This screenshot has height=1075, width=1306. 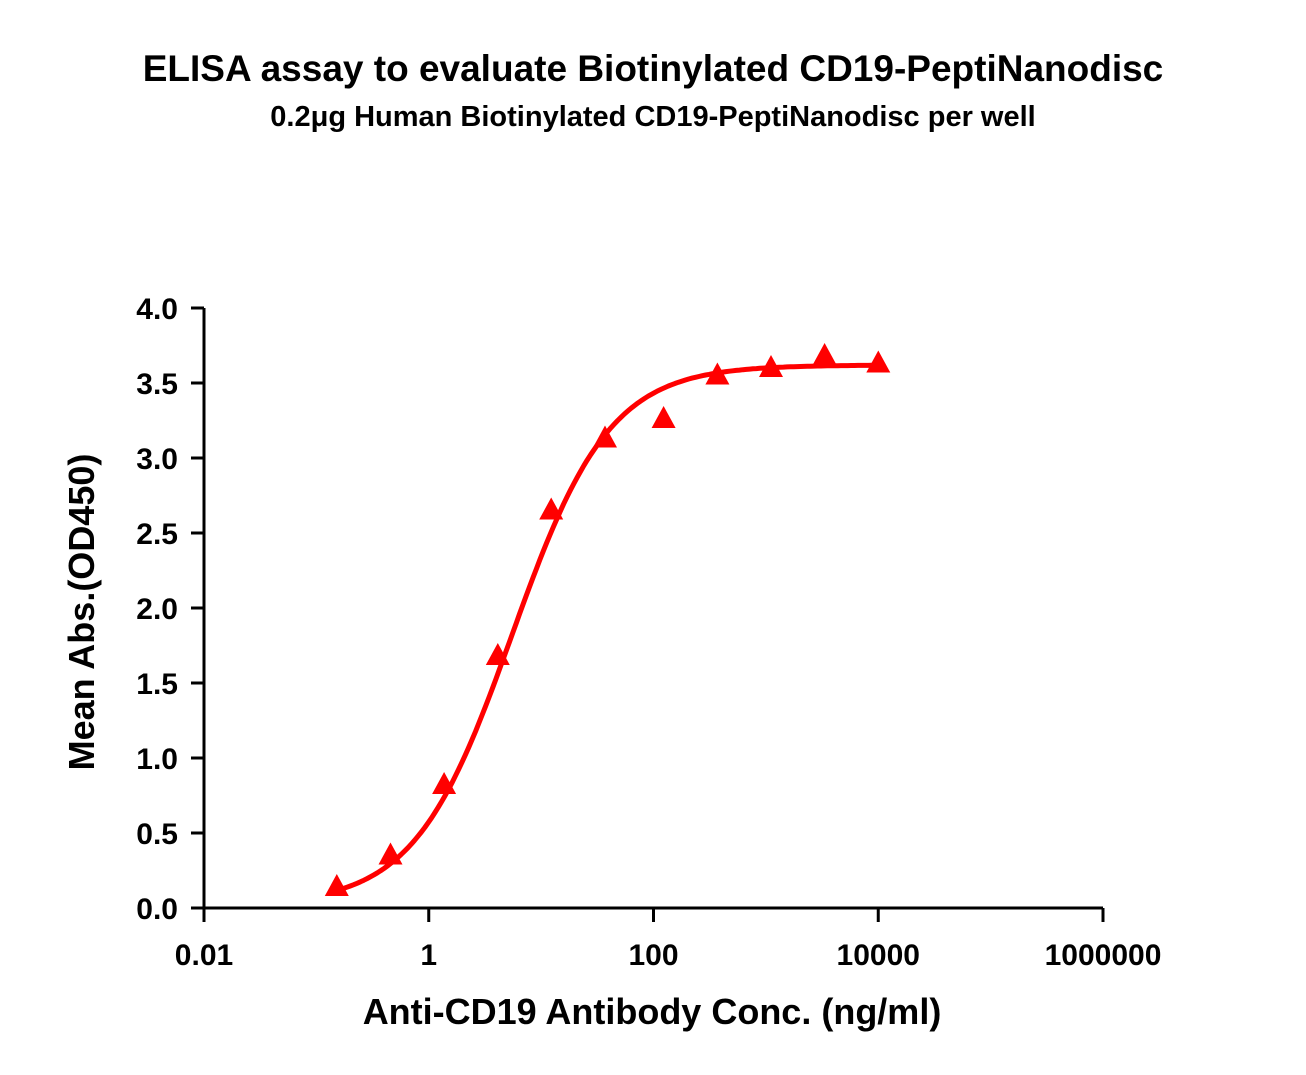 I want to click on y-axis: 0.0 0.5 1.0 1.5 2.0 2.5 3.0 3.5 4.0, so click(x=171, y=609).